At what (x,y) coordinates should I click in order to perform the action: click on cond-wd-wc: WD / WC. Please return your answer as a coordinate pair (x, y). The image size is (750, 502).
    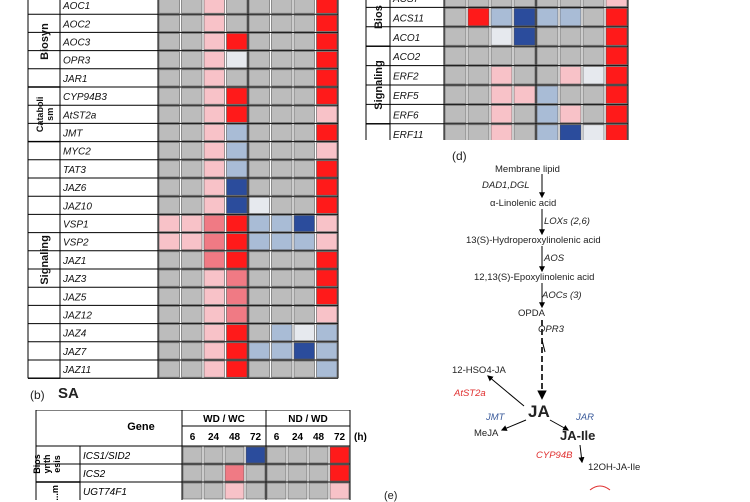
    Looking at the image, I should click on (224, 419).